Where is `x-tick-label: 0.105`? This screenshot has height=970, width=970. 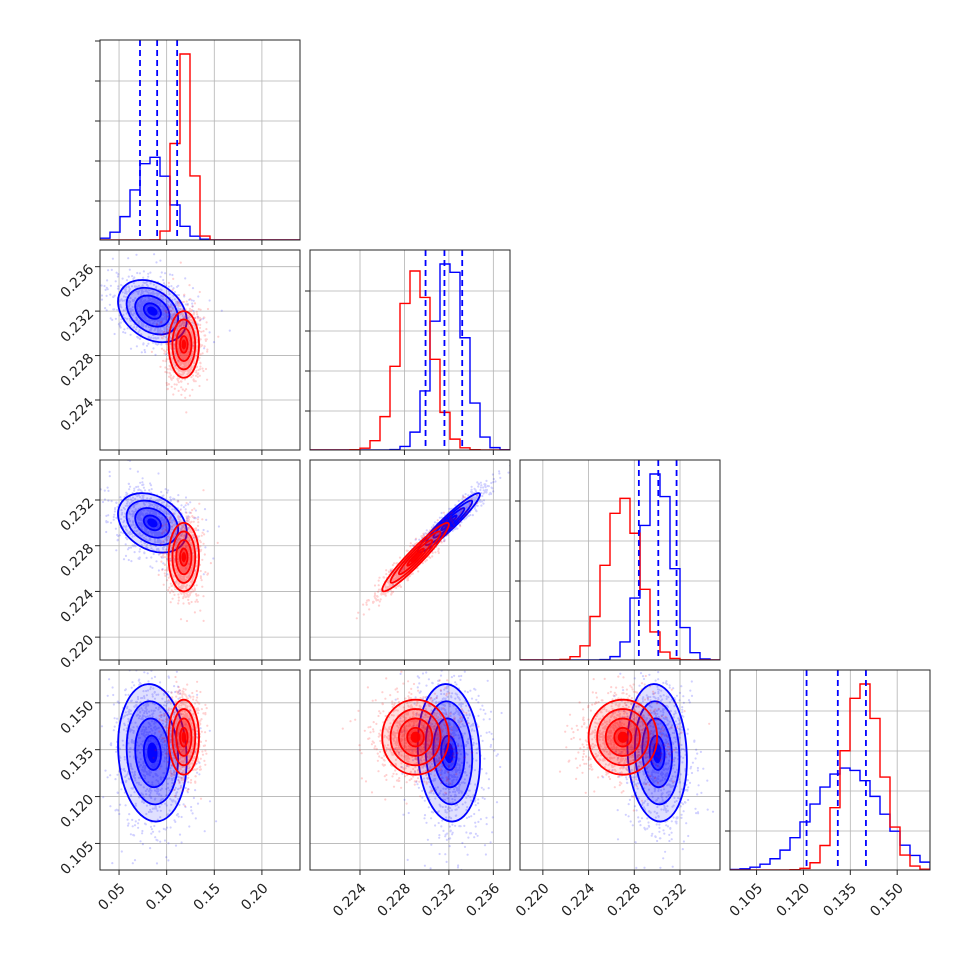 x-tick-label: 0.105 is located at coordinates (747, 900).